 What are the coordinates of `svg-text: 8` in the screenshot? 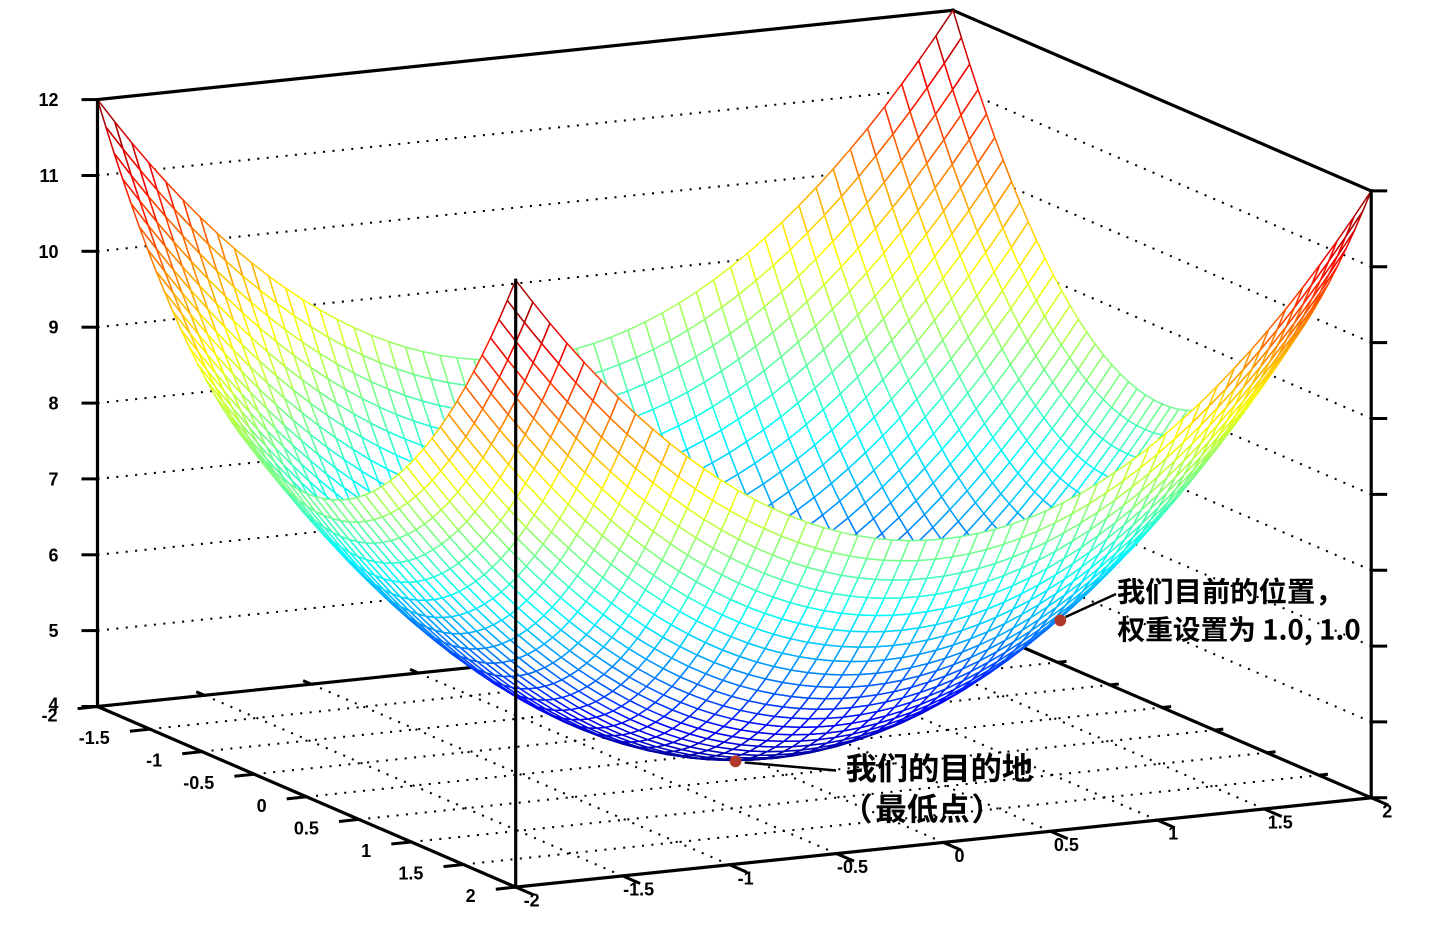 It's located at (53, 404).